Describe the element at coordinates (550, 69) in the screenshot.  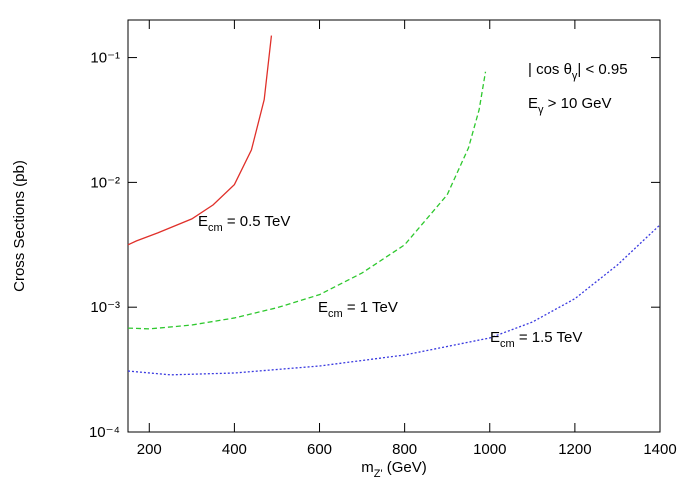
I see `annotation-part: | cos θ` at that location.